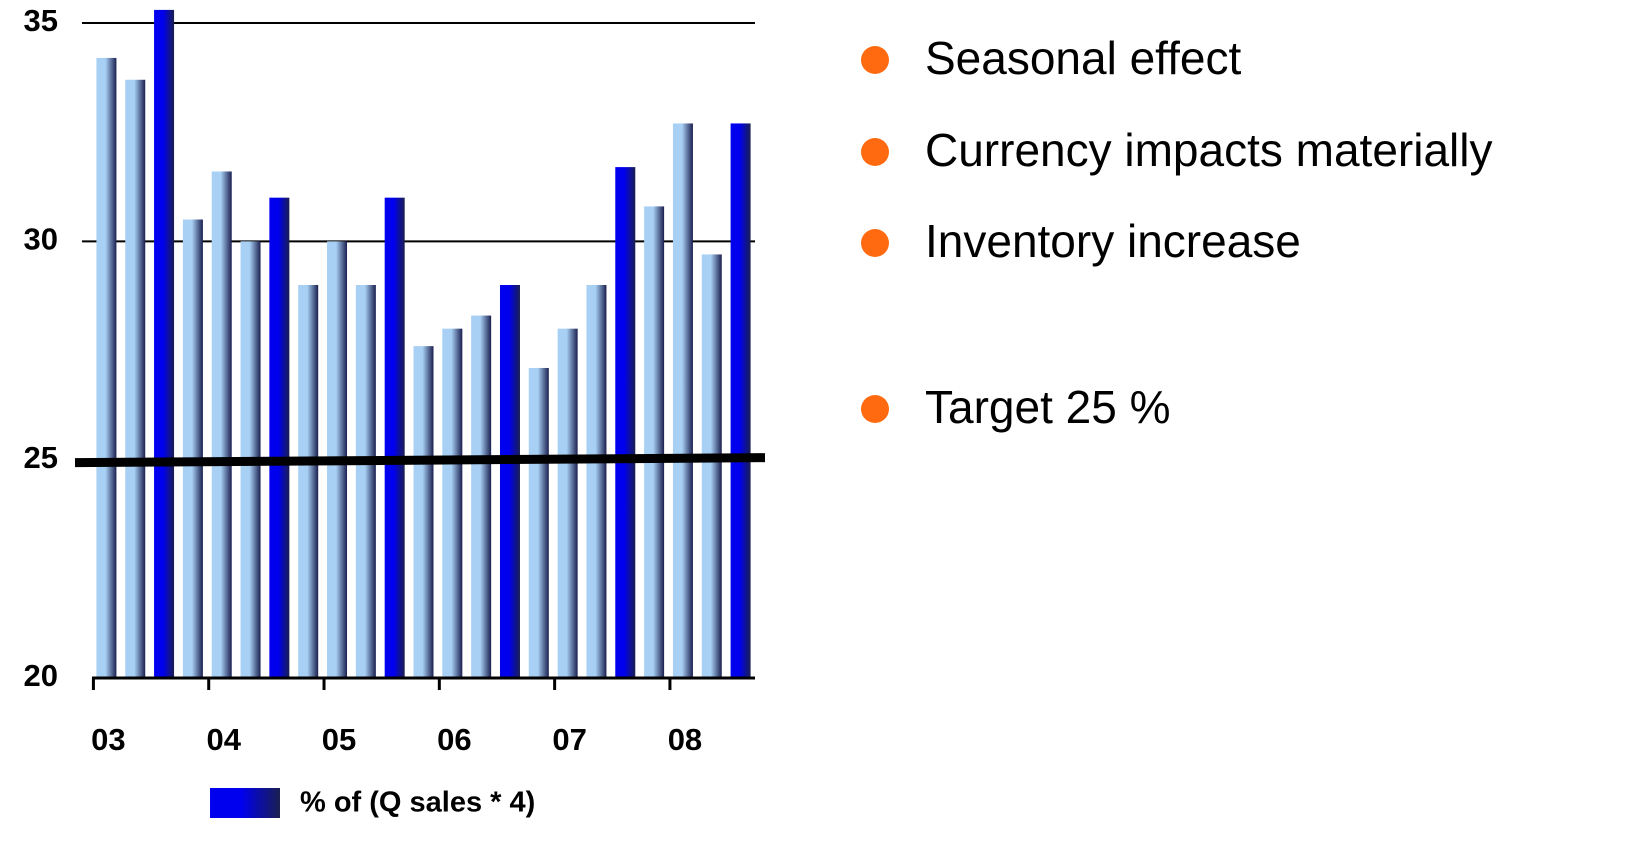 The image size is (1639, 858). Describe the element at coordinates (41, 675) in the screenshot. I see `y-tick-label: 20` at that location.